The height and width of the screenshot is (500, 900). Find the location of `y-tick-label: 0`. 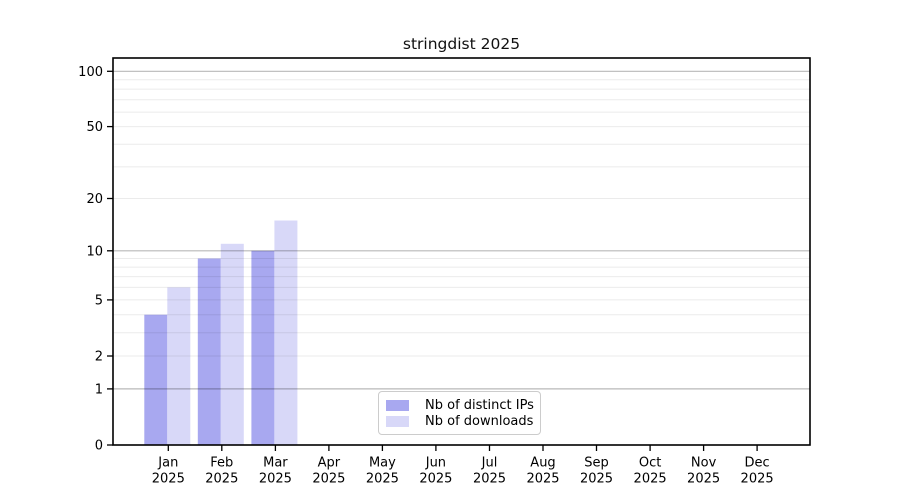

y-tick-label: 0 is located at coordinates (99, 446).